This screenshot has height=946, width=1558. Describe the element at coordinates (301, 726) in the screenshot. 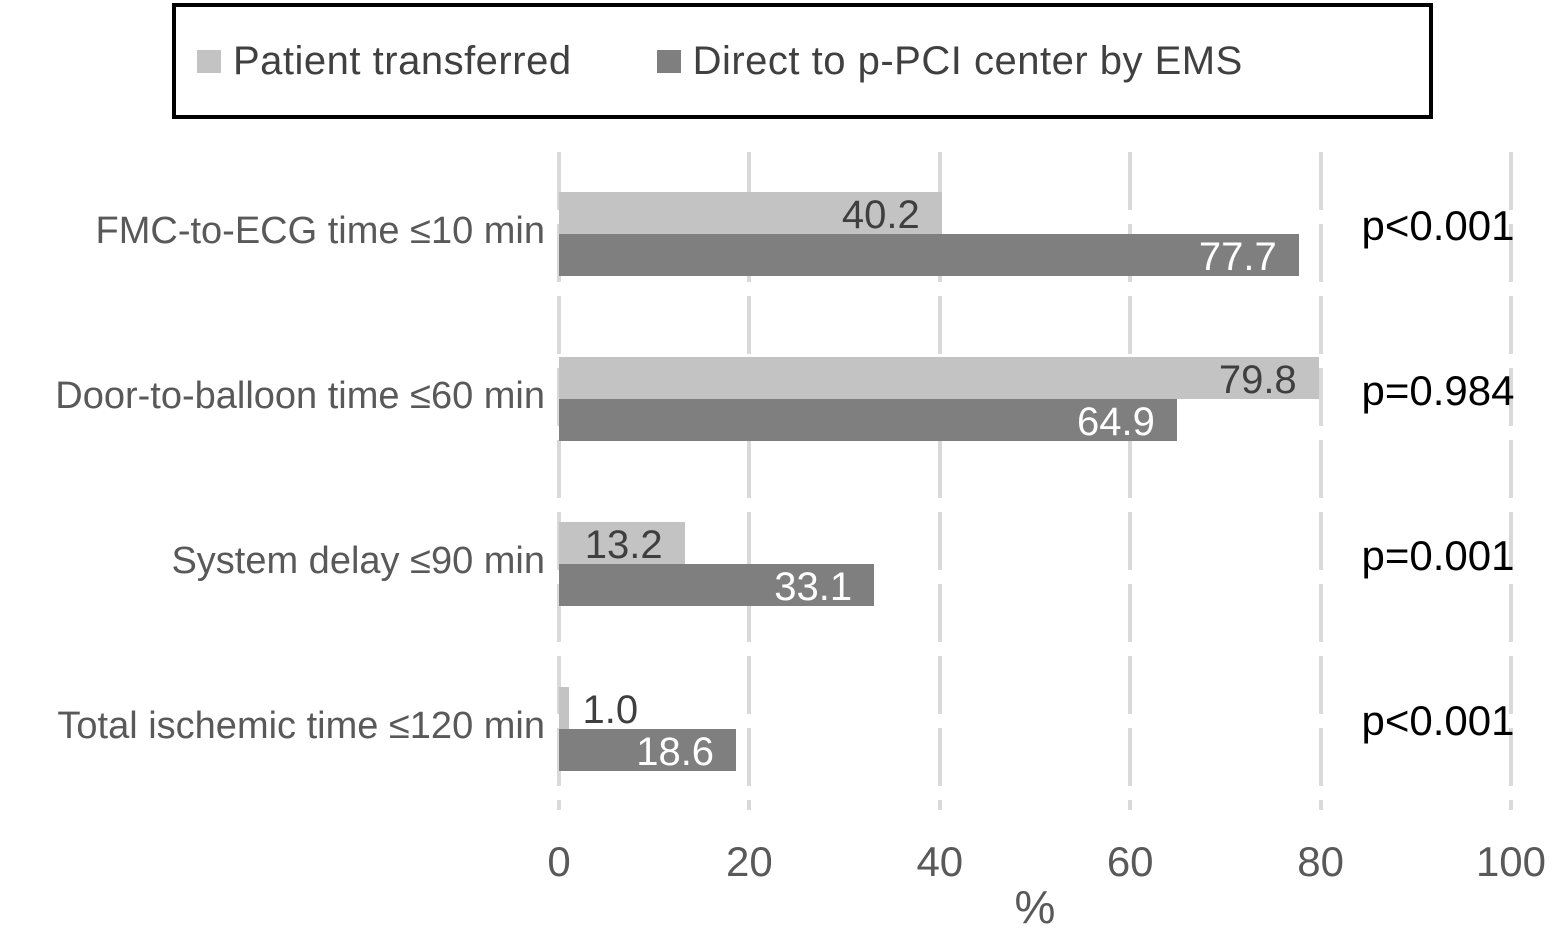

I see `category-label: Total ischemic time ≤120 min` at that location.